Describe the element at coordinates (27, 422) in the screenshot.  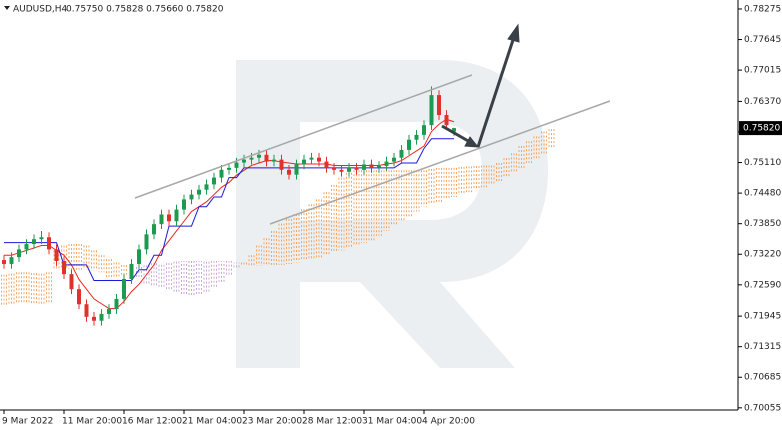
I see `x-tick-label: 9 Mar 2022` at that location.